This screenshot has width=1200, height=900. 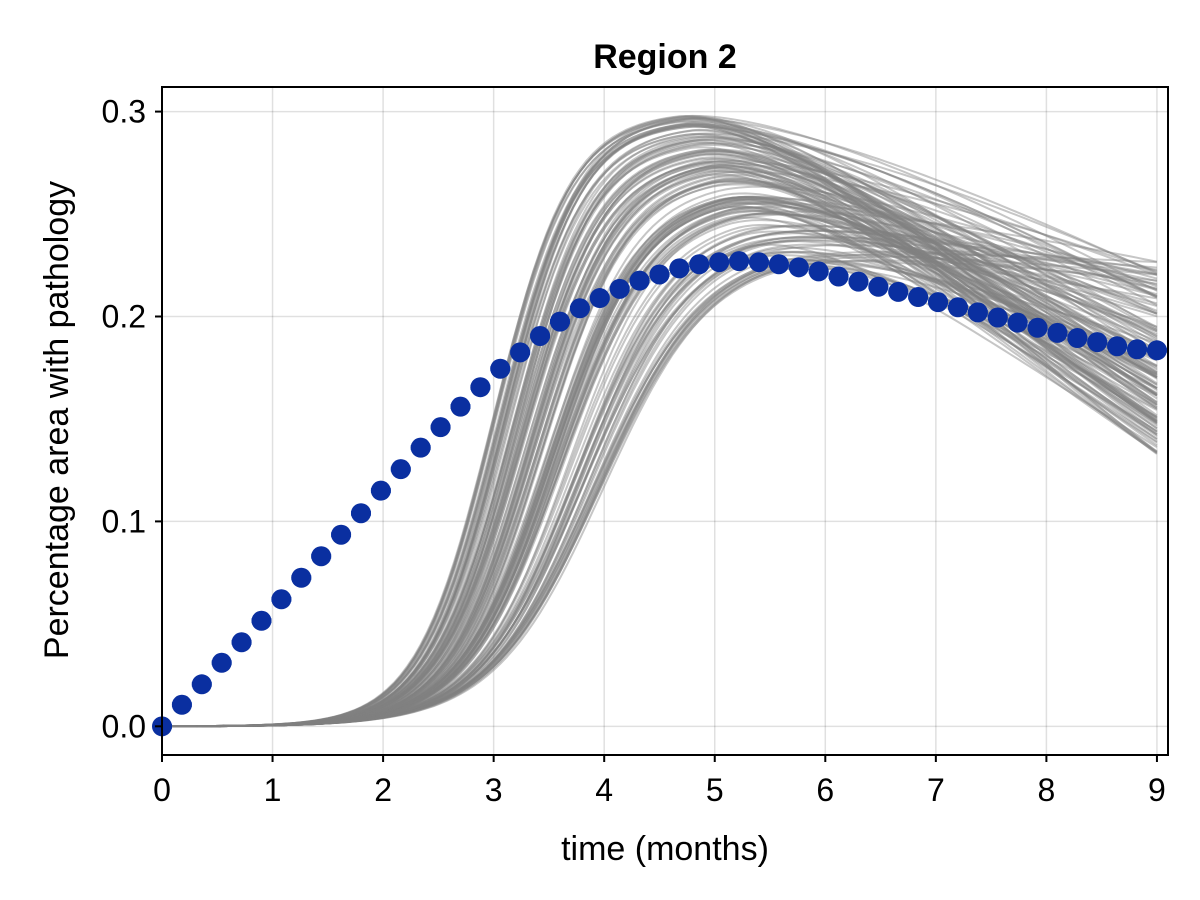 What do you see at coordinates (715, 790) in the screenshot?
I see `x-tick-label: 5` at bounding box center [715, 790].